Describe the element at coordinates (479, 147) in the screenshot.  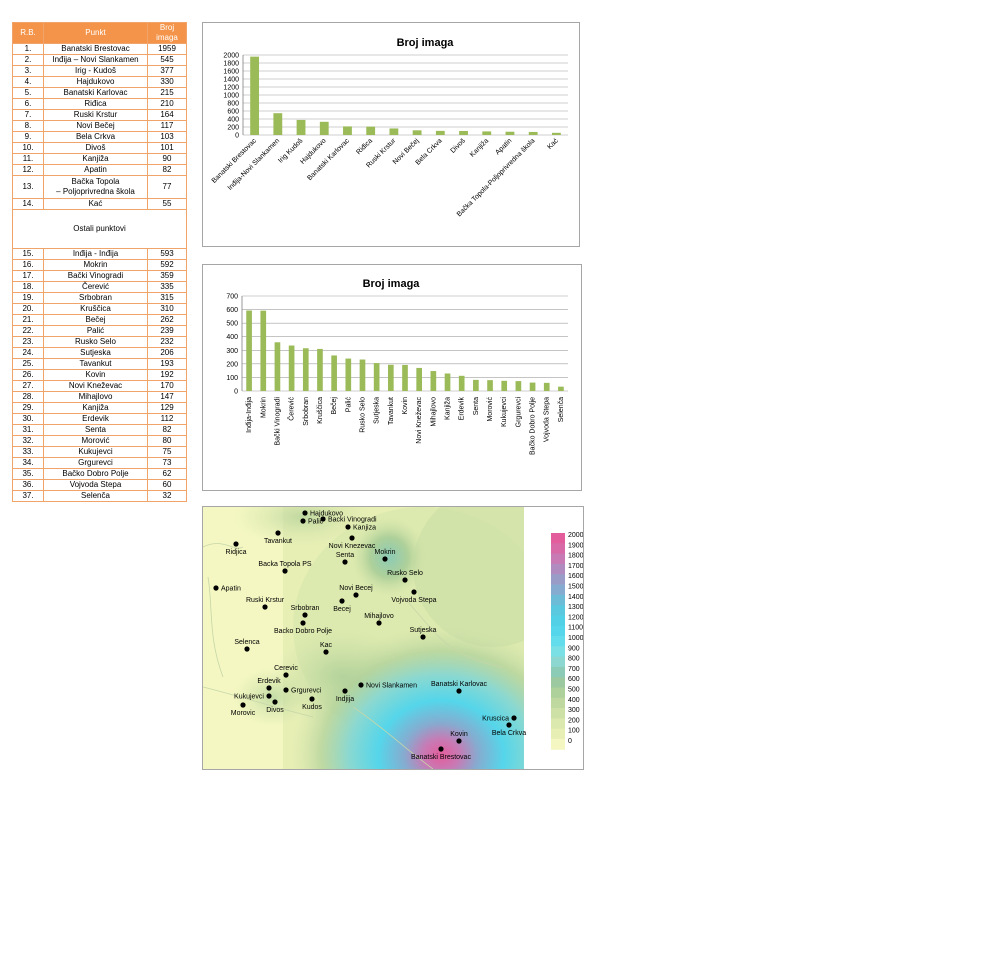
I see `x-tick-label: Kanjiža` at that location.